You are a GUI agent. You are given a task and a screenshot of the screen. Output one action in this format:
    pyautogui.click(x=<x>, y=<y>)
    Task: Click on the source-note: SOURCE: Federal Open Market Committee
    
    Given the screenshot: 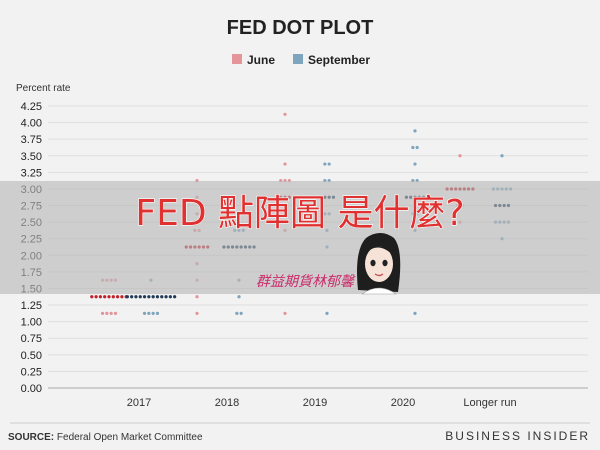 What is the action you would take?
    pyautogui.click(x=105, y=437)
    